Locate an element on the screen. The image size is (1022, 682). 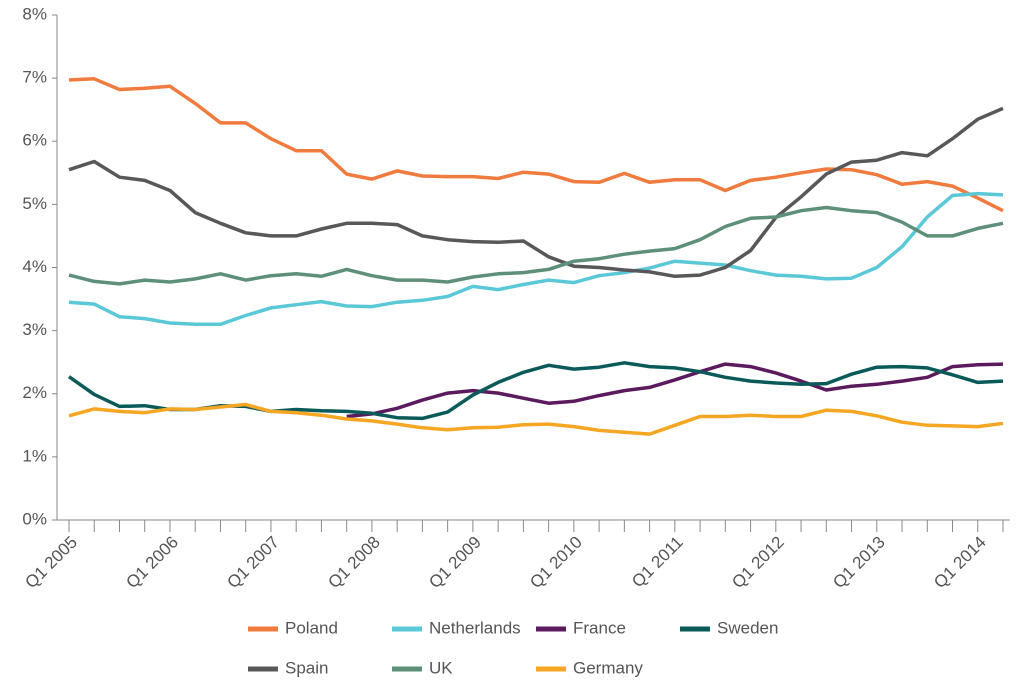
y-tick-label: 3% is located at coordinates (34, 329).